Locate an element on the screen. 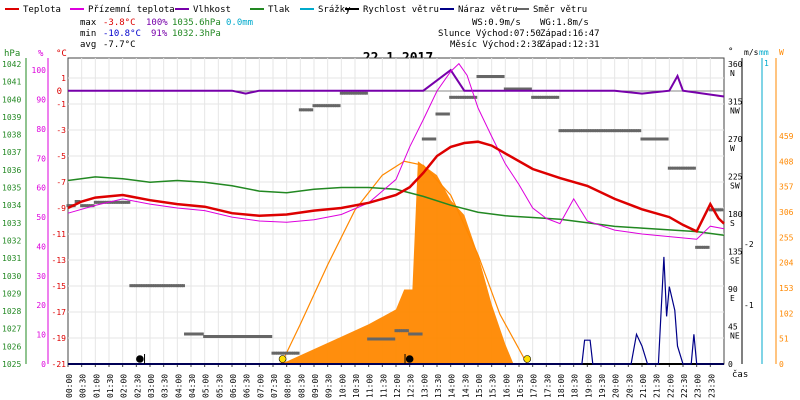 The image size is (800, 400). stat-max-press: 1035.6hPa is located at coordinates (196, 23).